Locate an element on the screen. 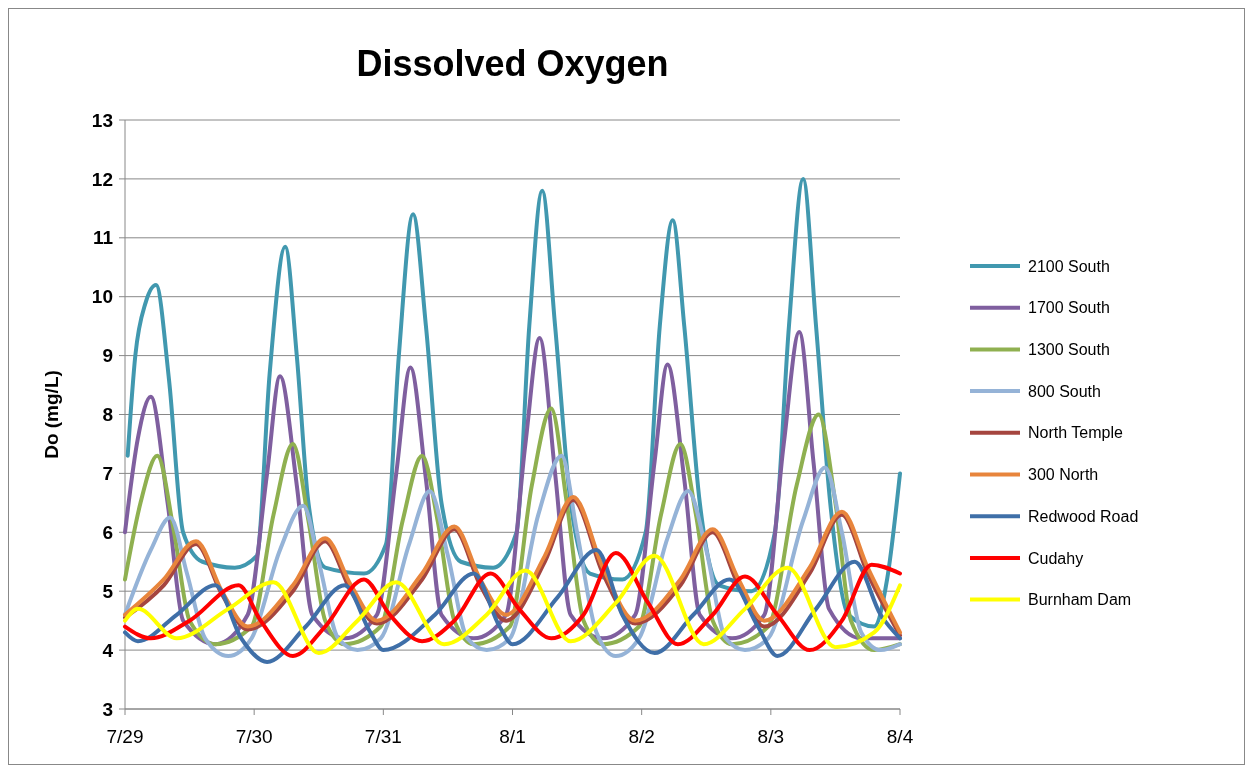 This screenshot has width=1253, height=773. y-tick-label: 7 is located at coordinates (107, 474).